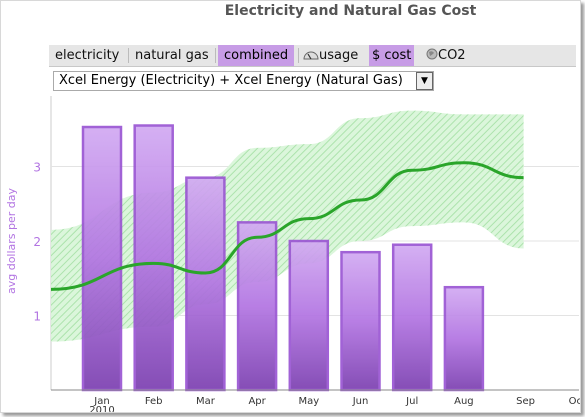 The height and width of the screenshot is (417, 585). I want to click on y-tick-label: 3, so click(37, 168).